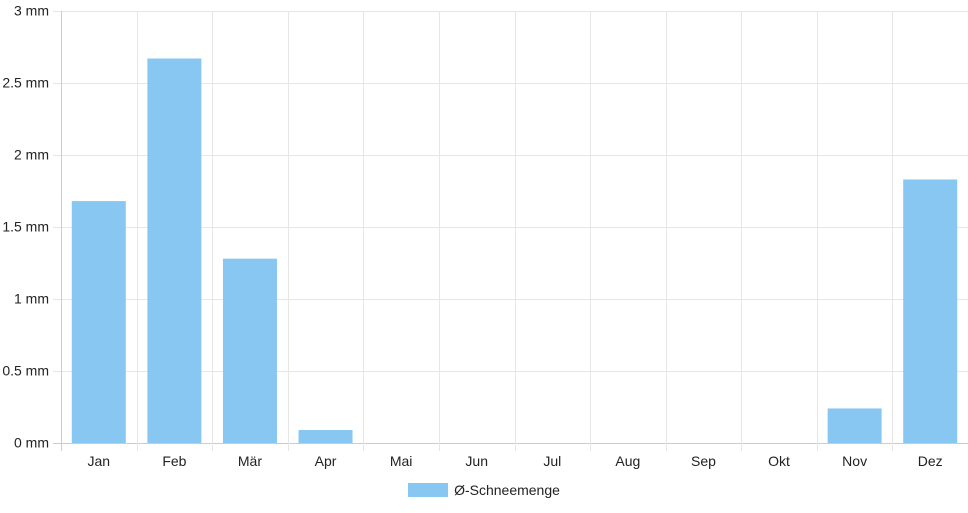 Image resolution: width=968 pixels, height=513 pixels. What do you see at coordinates (552, 461) in the screenshot?
I see `x-tick-label: Jul` at bounding box center [552, 461].